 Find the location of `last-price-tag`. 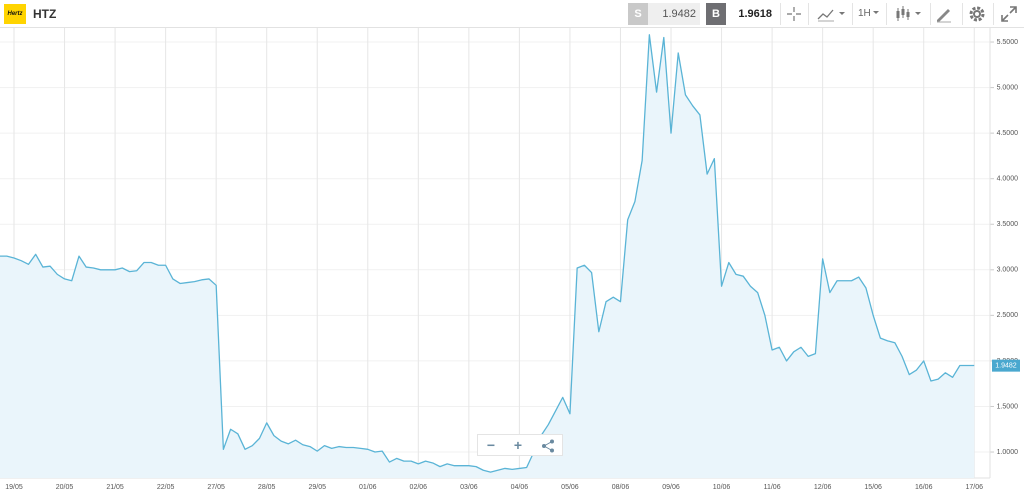

last-price-tag is located at coordinates (1006, 365).